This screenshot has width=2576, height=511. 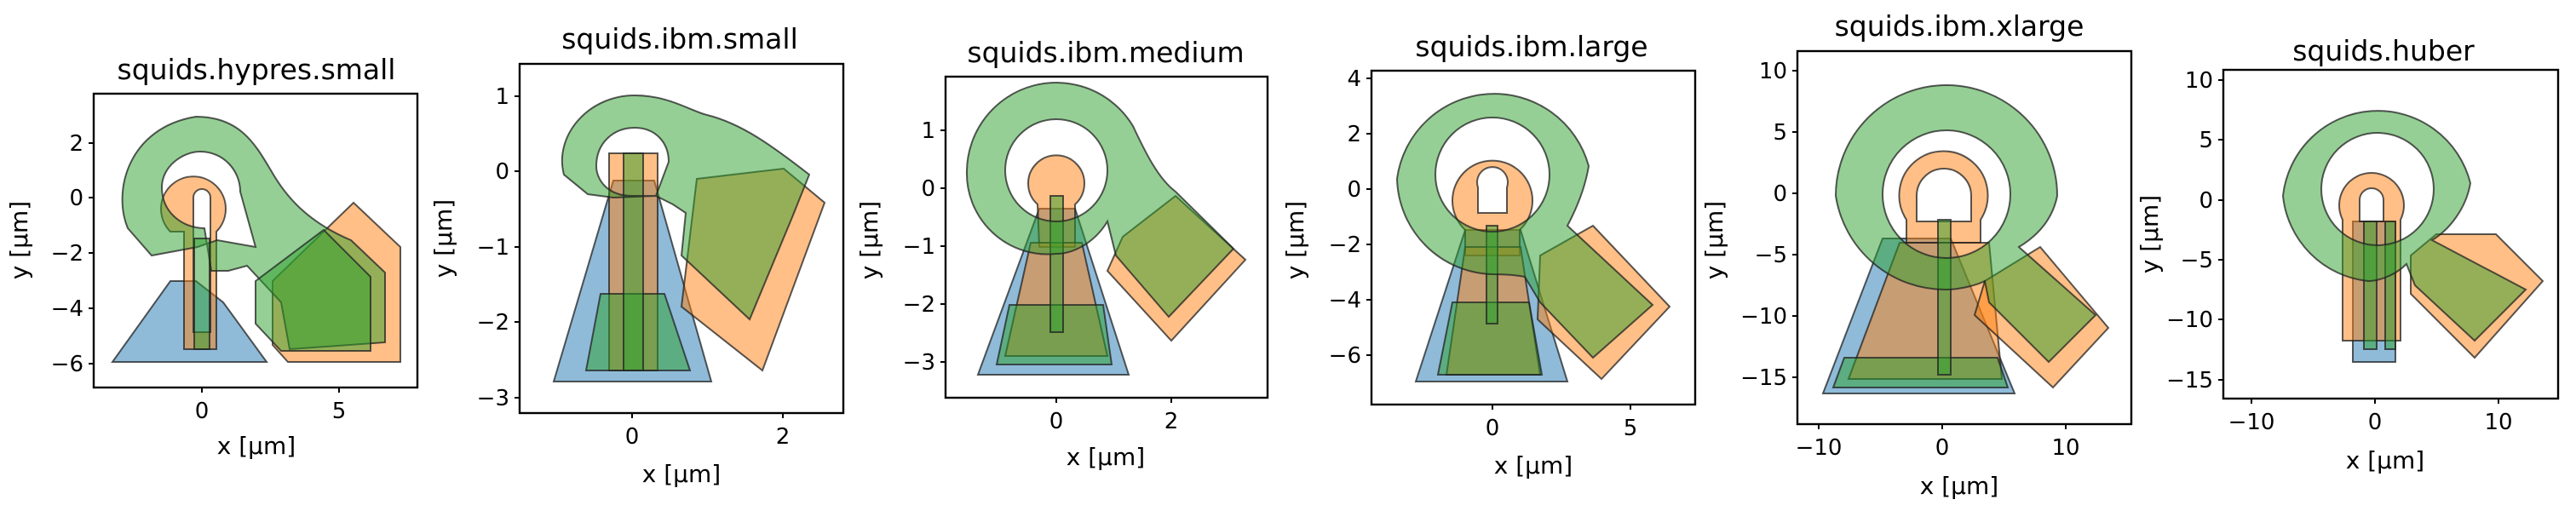 What do you see at coordinates (257, 69) in the screenshot?
I see `panel-title: squids.hypres.small` at bounding box center [257, 69].